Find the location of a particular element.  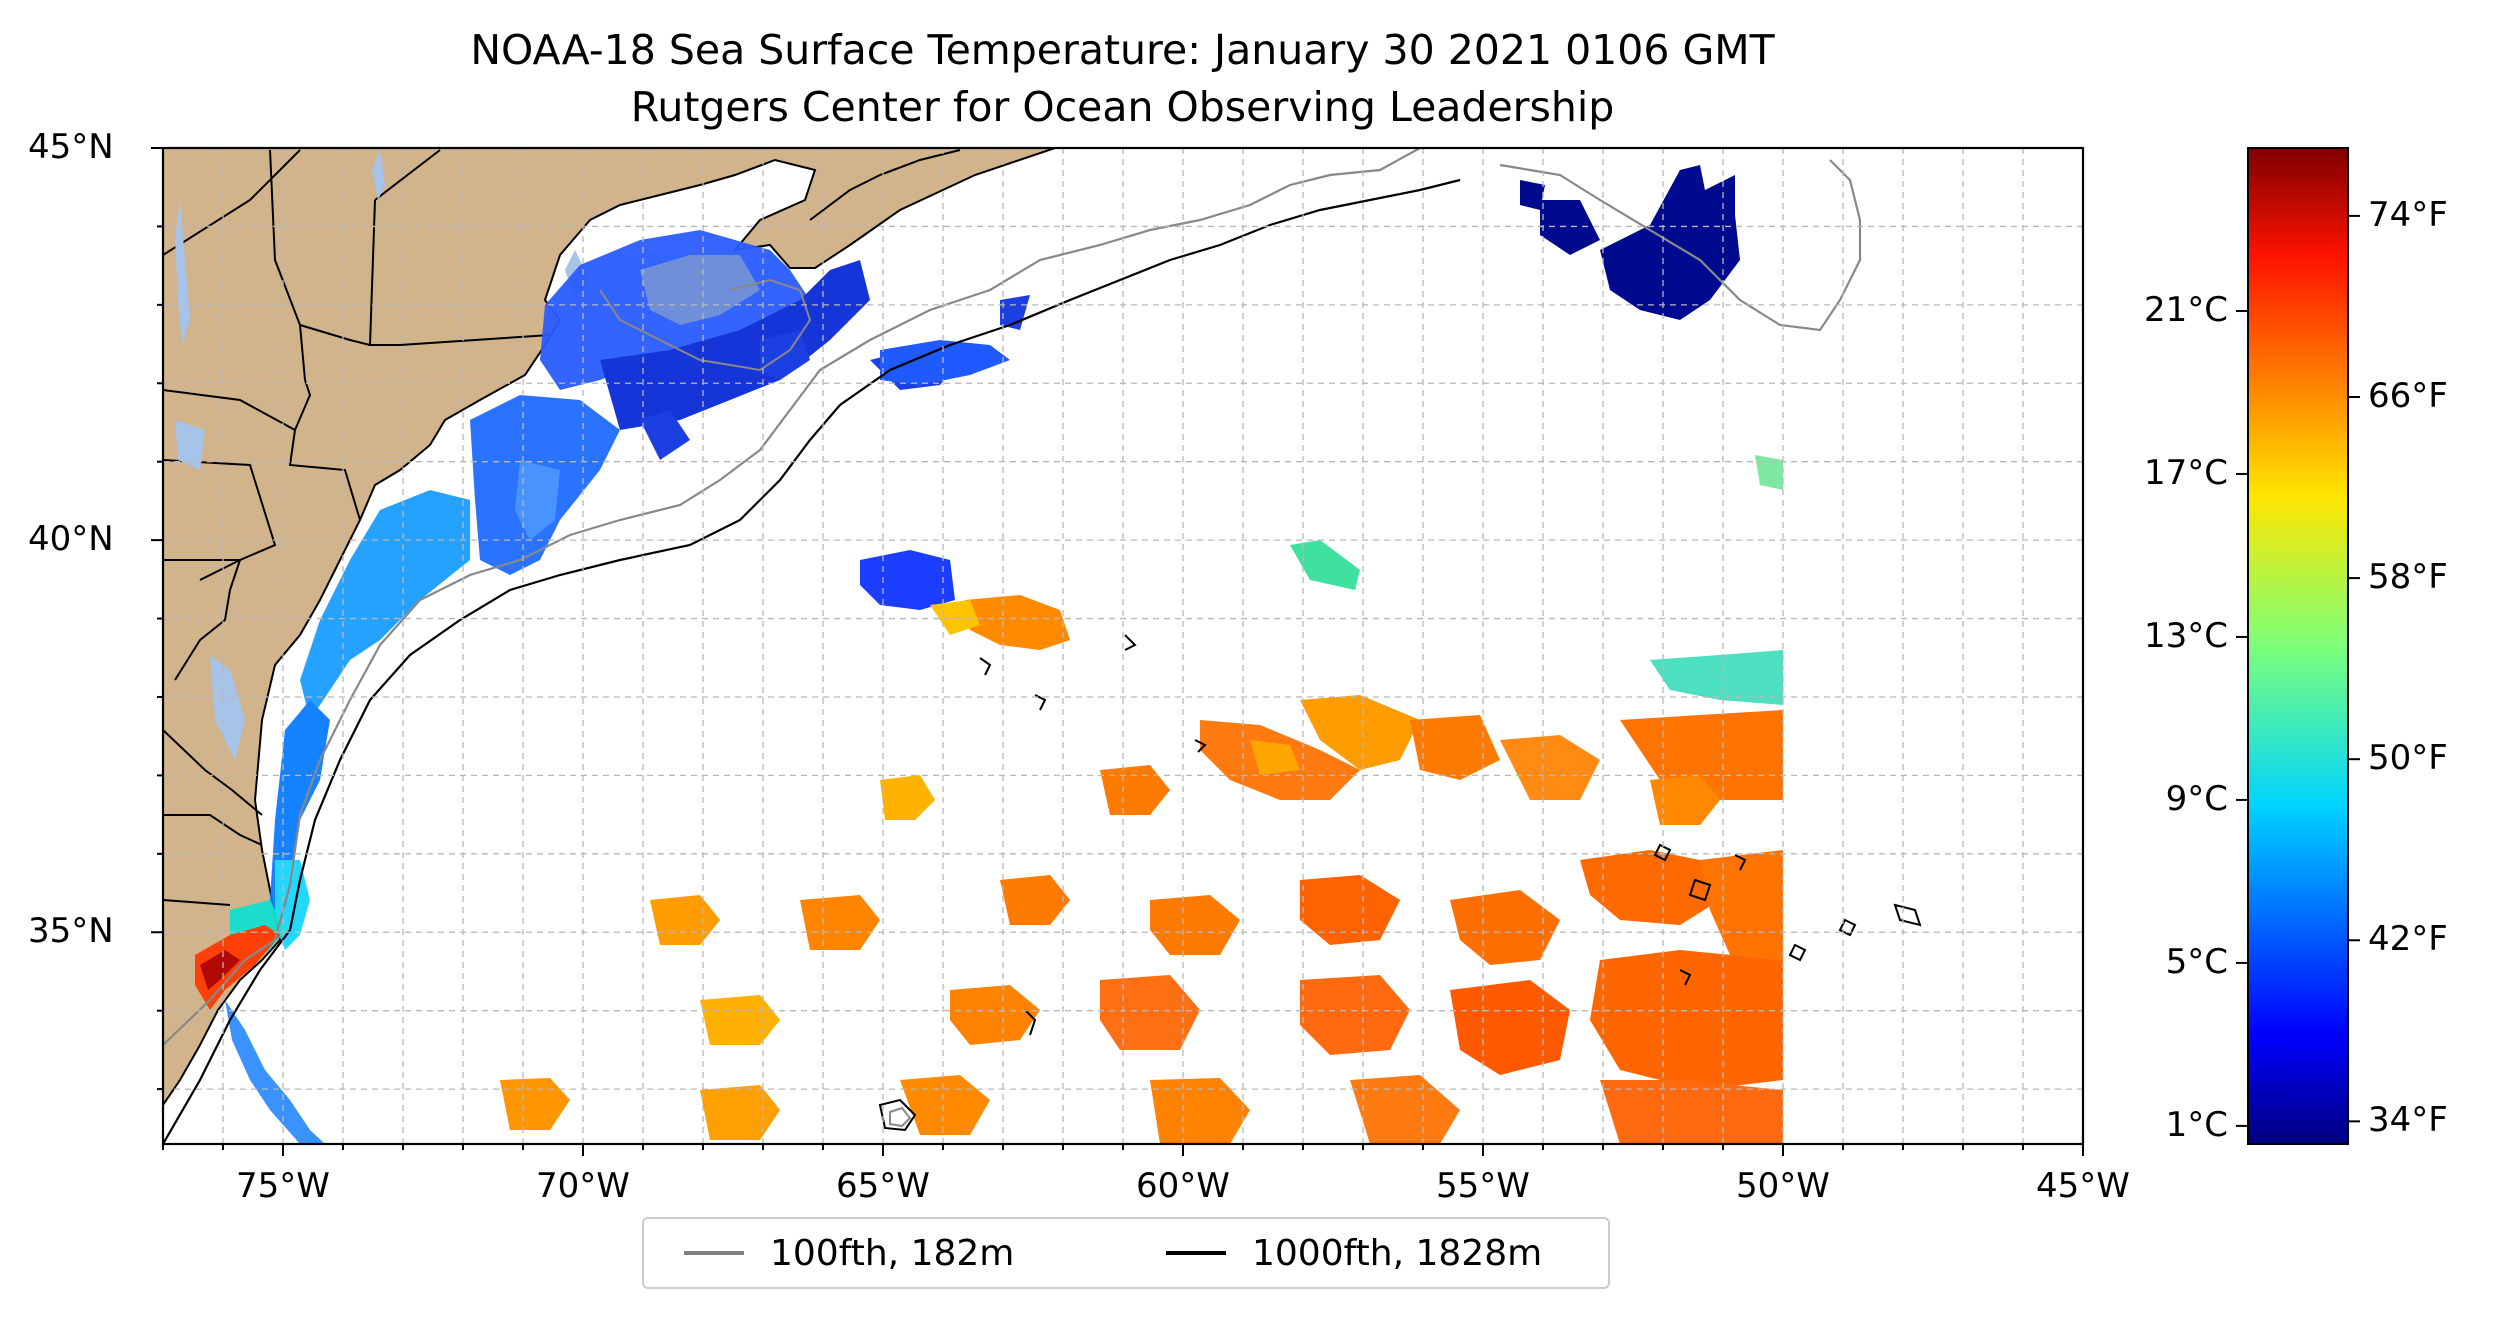

colorbar-c-label: 13°C is located at coordinates (2185, 635).